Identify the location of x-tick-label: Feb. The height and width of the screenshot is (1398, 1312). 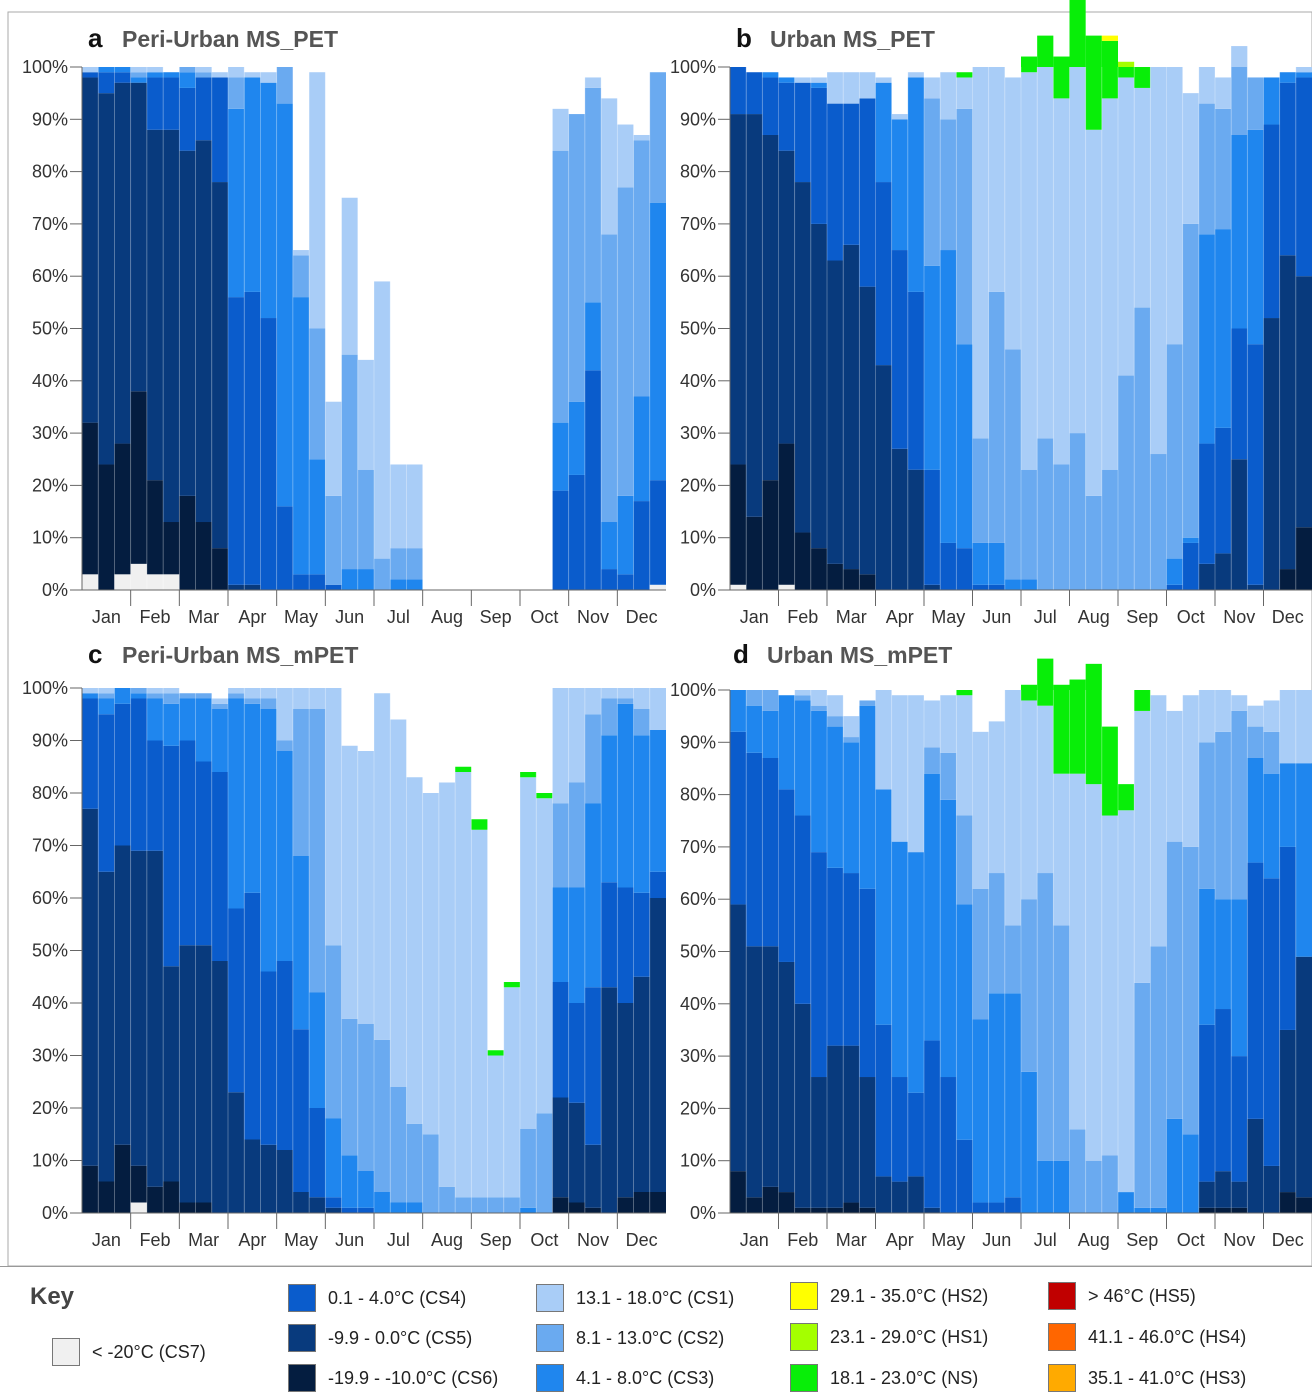
(802, 1240).